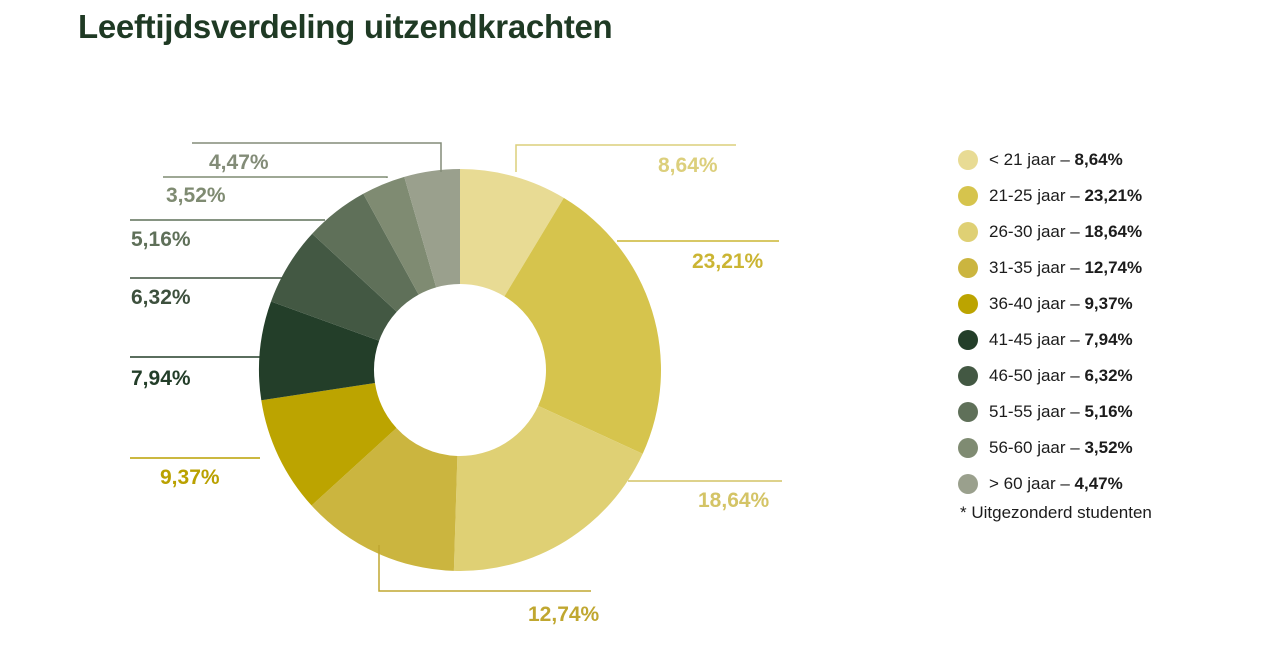 This screenshot has height=654, width=1271. What do you see at coordinates (1098, 483) in the screenshot?
I see `legend-value: 4,47%` at bounding box center [1098, 483].